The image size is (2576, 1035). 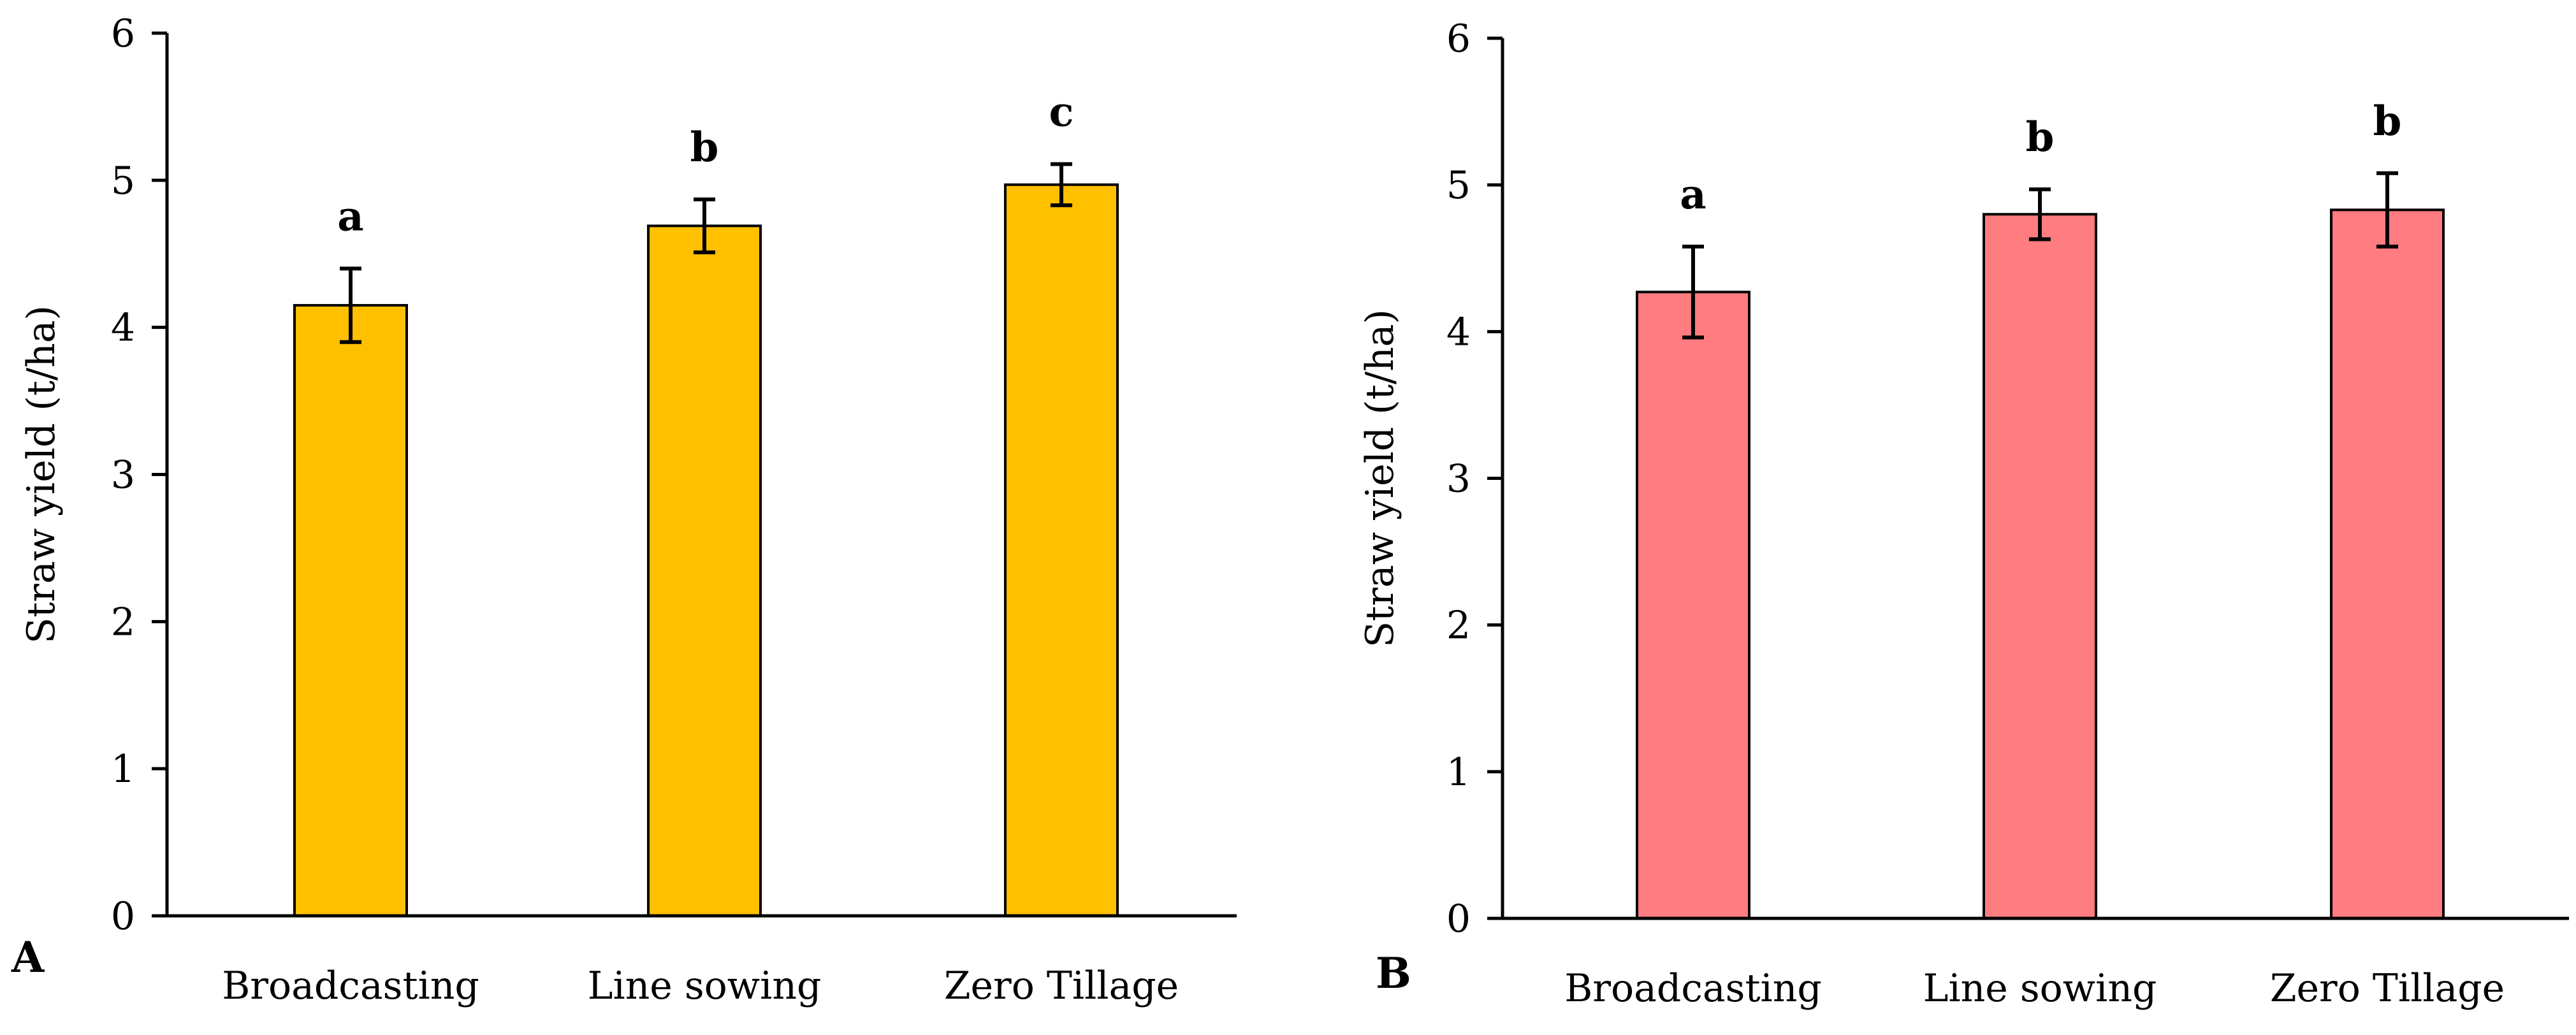 What do you see at coordinates (28, 957) in the screenshot?
I see `panel-label: A` at bounding box center [28, 957].